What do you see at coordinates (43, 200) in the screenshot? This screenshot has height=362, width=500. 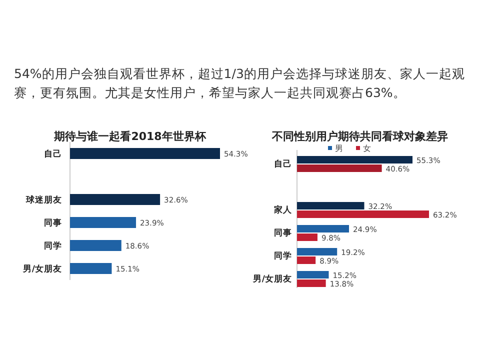 I see `y-tick-label: 球迷朋友` at bounding box center [43, 200].